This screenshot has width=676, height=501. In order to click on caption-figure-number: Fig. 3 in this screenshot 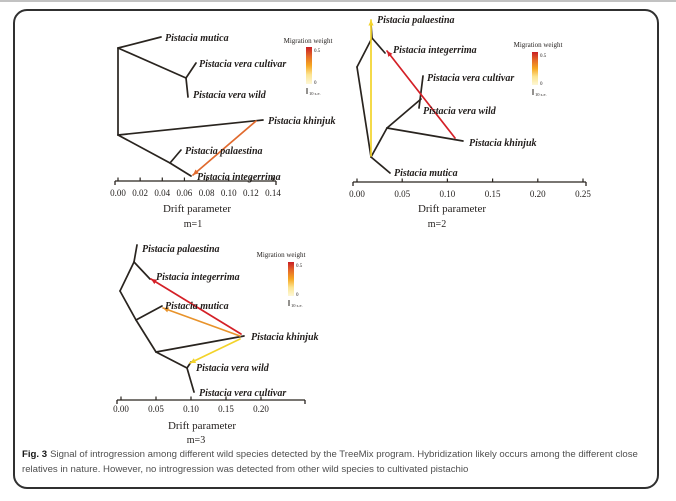, I will do `click(35, 454)`.